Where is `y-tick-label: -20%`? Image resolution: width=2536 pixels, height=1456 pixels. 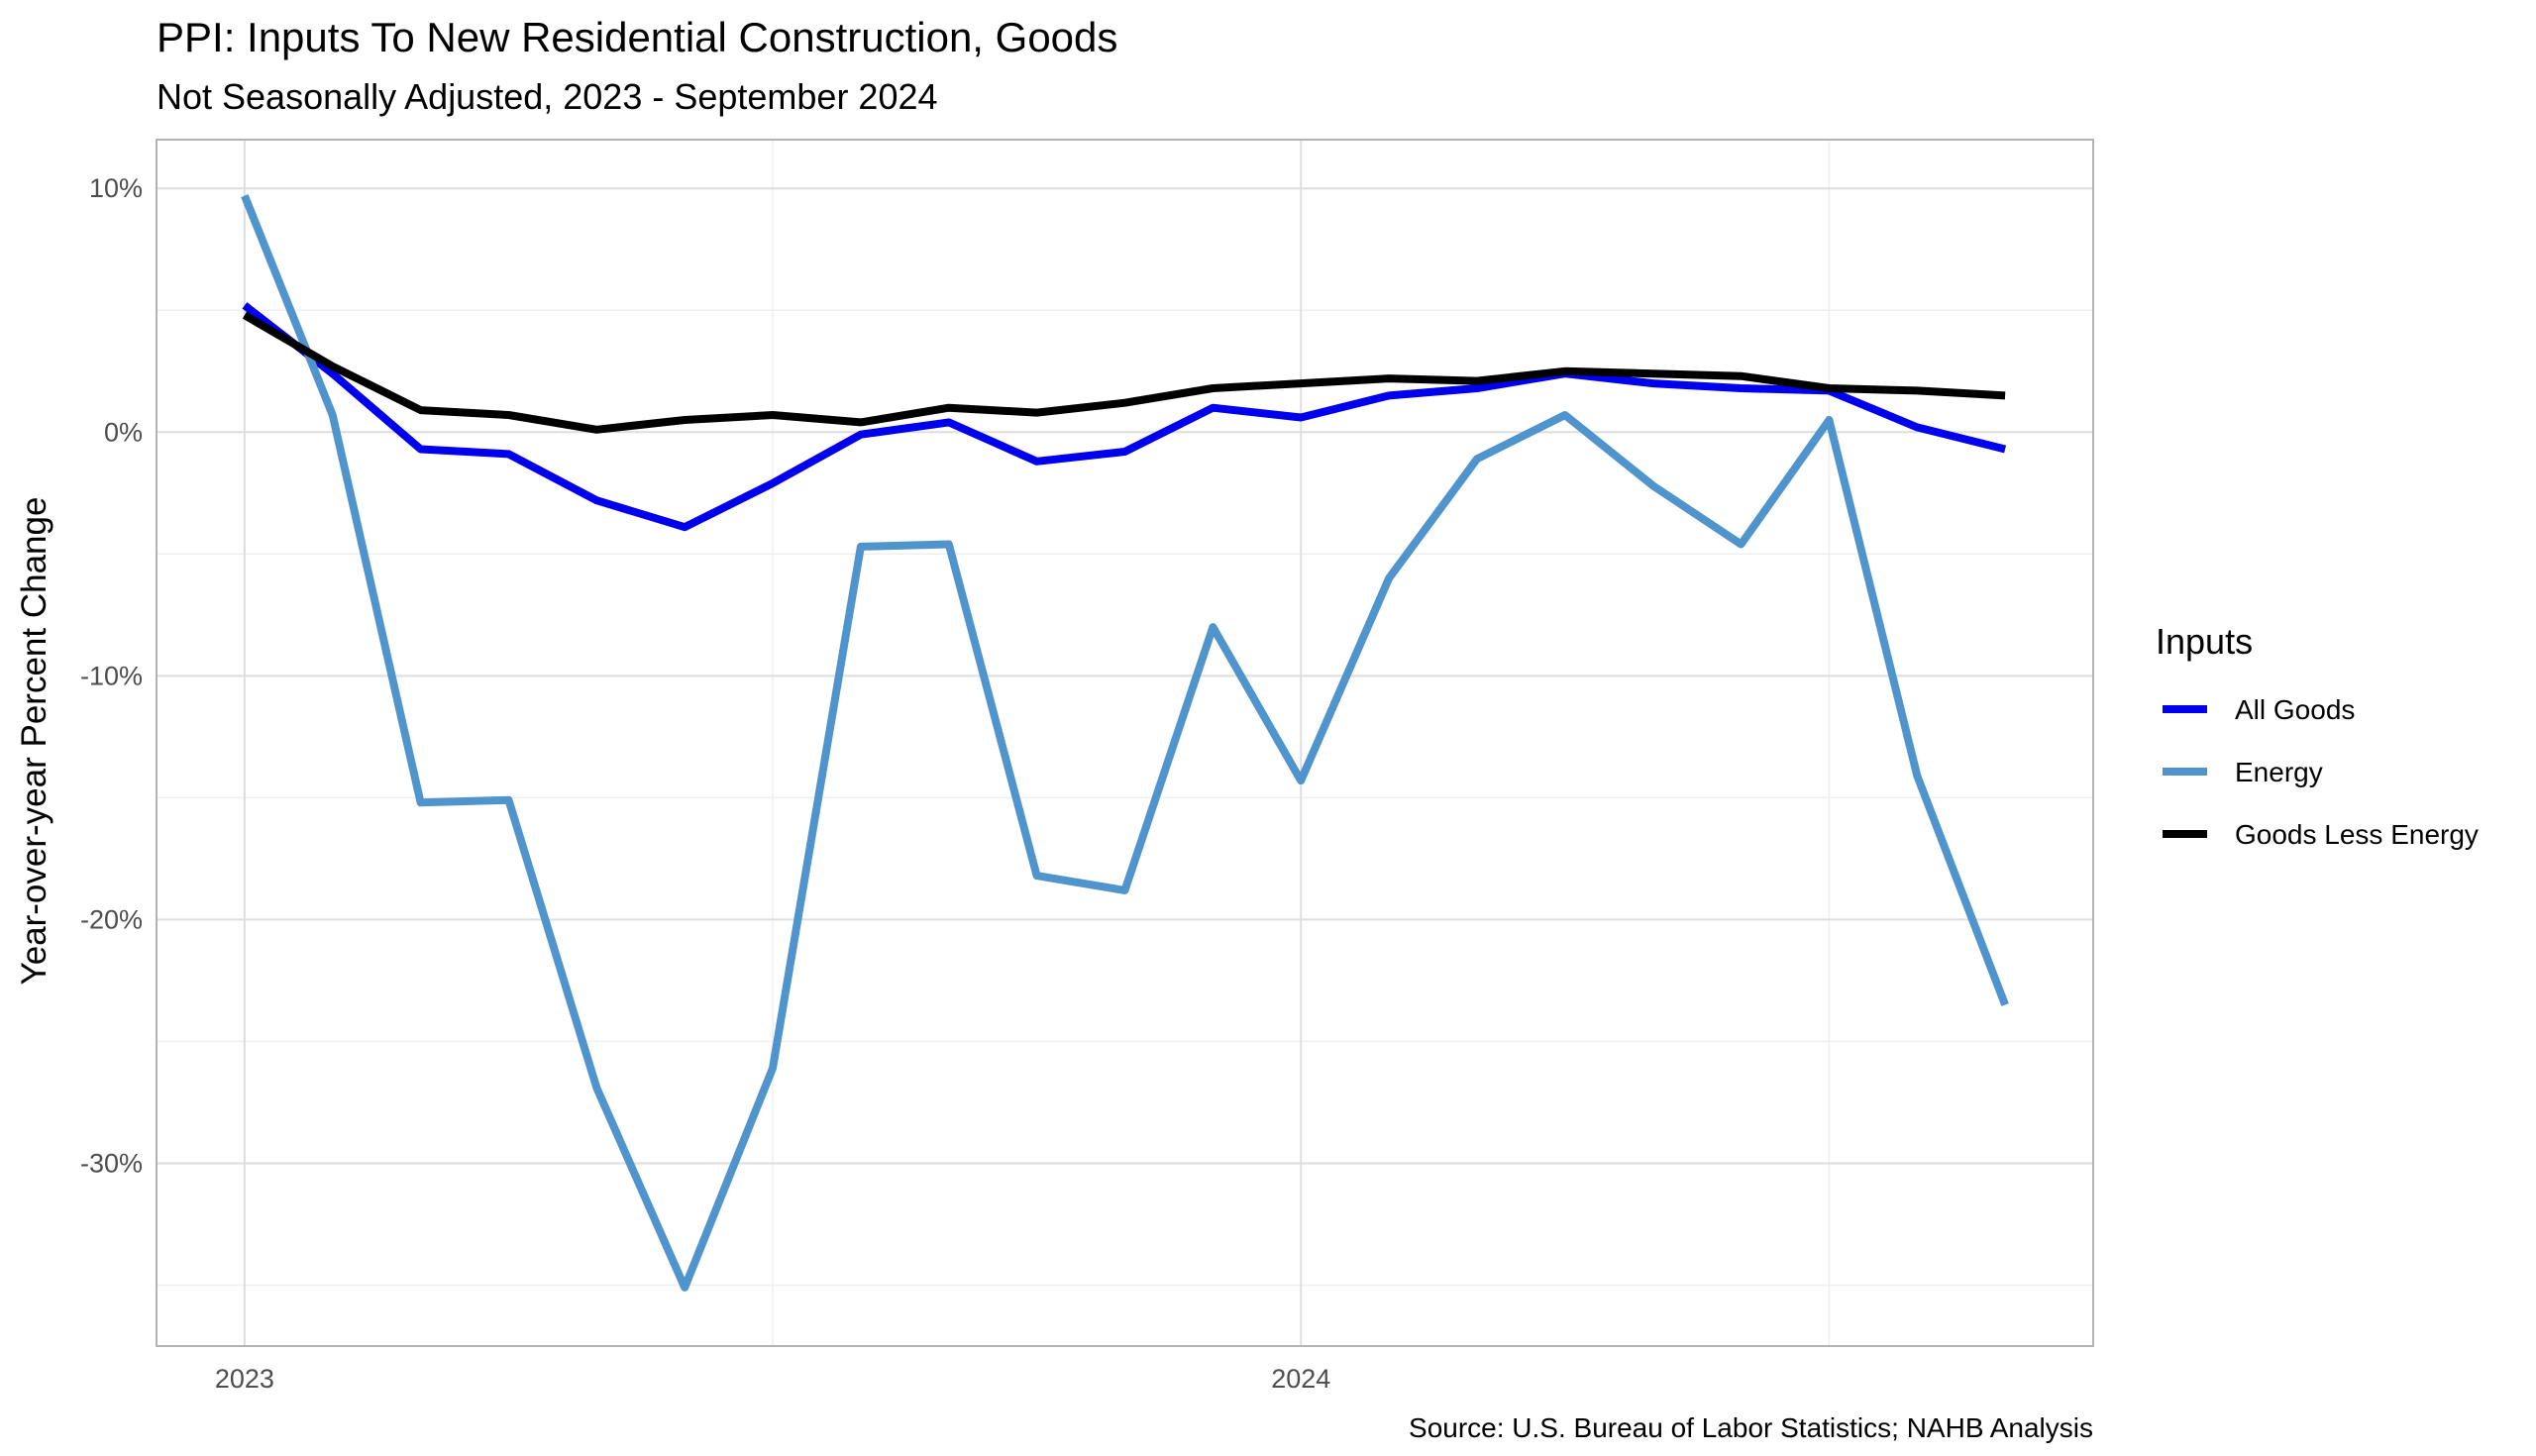
y-tick-label: -20% is located at coordinates (111, 919).